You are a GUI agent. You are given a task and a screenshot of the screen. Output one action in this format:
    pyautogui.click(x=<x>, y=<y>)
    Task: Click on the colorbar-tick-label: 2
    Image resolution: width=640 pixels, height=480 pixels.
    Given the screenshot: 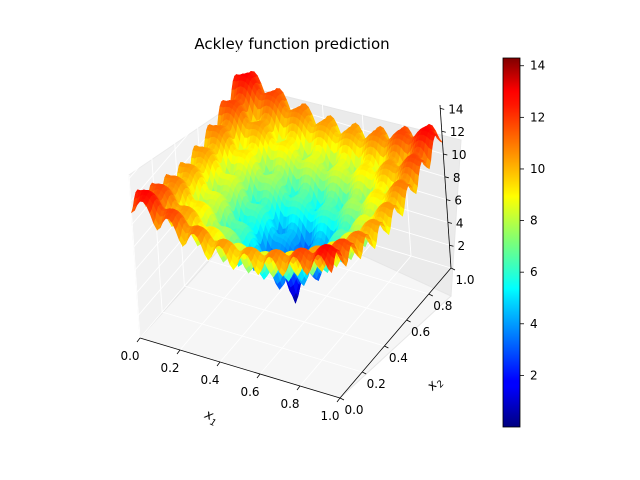 What is the action you would take?
    pyautogui.click(x=534, y=375)
    